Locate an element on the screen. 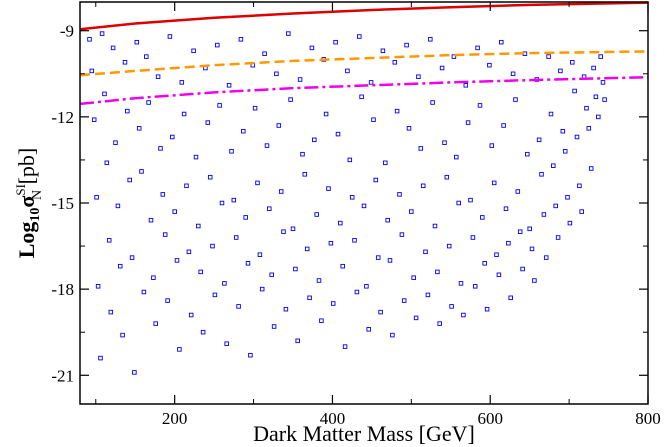 This screenshot has width=664, height=447. y-label-prefix: Log is located at coordinates (26, 240).